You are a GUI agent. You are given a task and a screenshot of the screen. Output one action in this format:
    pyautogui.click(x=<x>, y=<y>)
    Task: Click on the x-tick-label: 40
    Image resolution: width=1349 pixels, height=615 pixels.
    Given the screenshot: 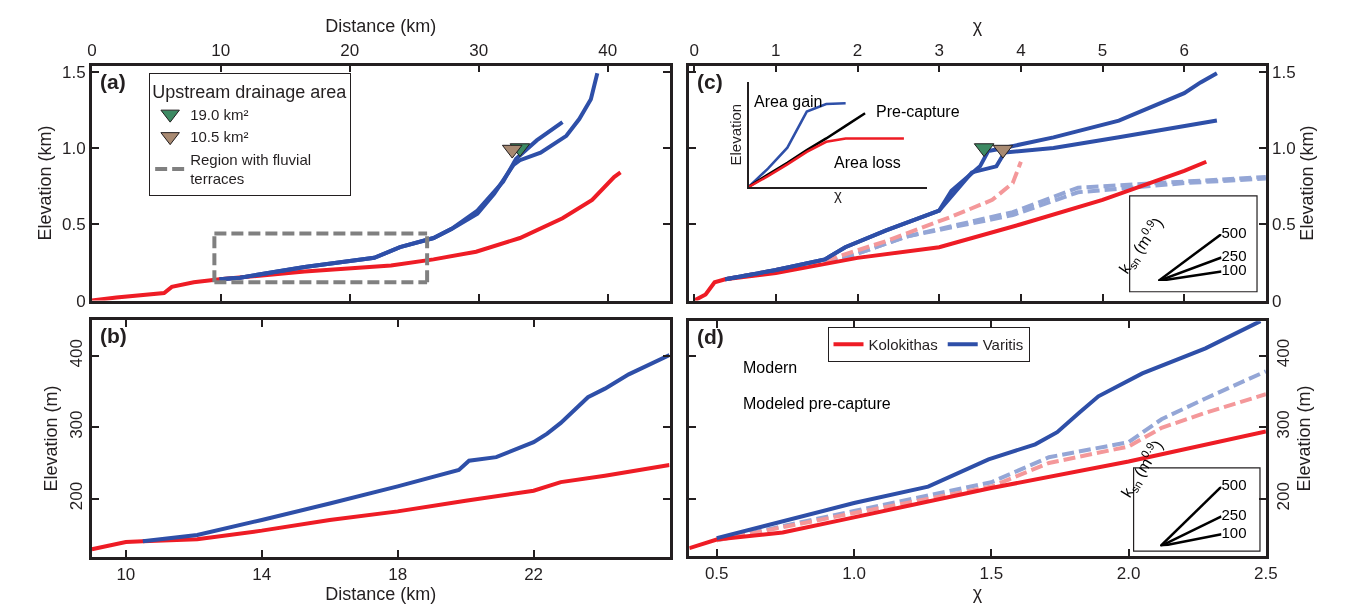 What is the action you would take?
    pyautogui.click(x=608, y=51)
    